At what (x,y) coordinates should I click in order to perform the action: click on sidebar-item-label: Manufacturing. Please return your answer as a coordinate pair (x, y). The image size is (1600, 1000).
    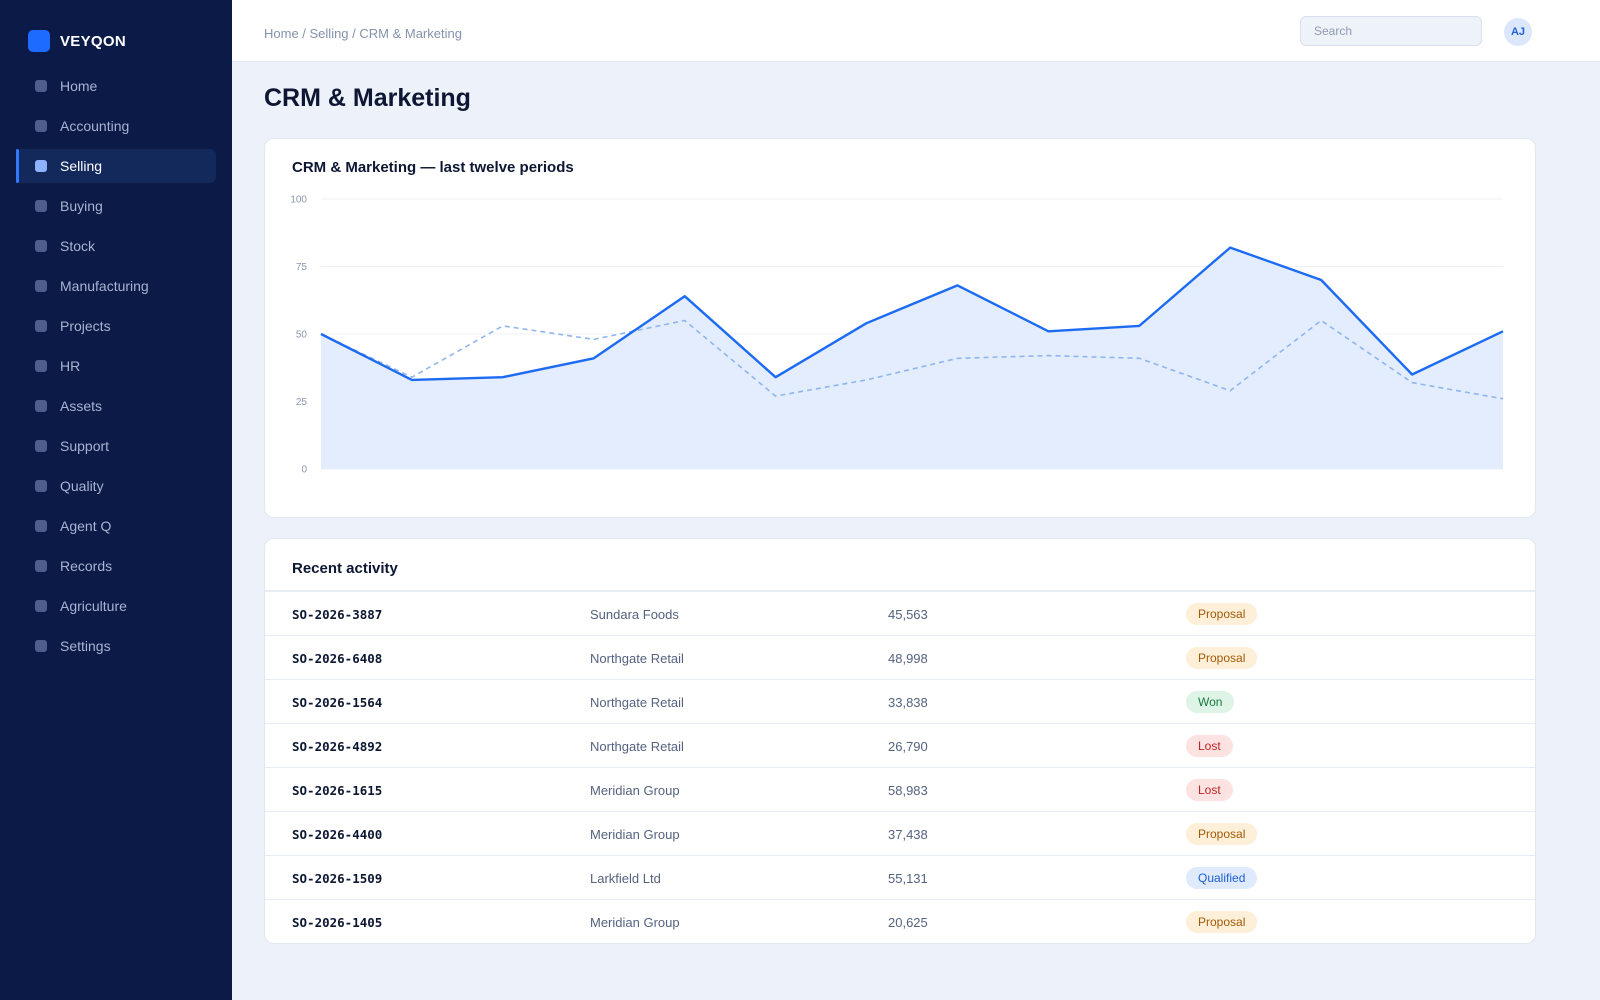
    Looking at the image, I should click on (104, 286).